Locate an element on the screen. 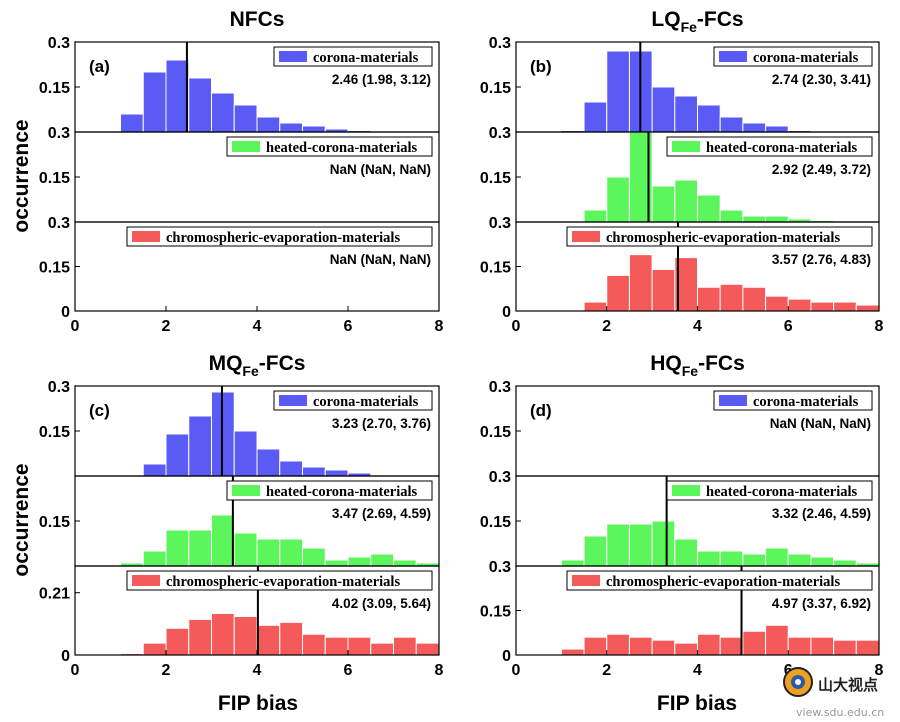 Image resolution: width=900 pixels, height=722 pixels. y-axis-label-top: occurrence is located at coordinates (21, 175).